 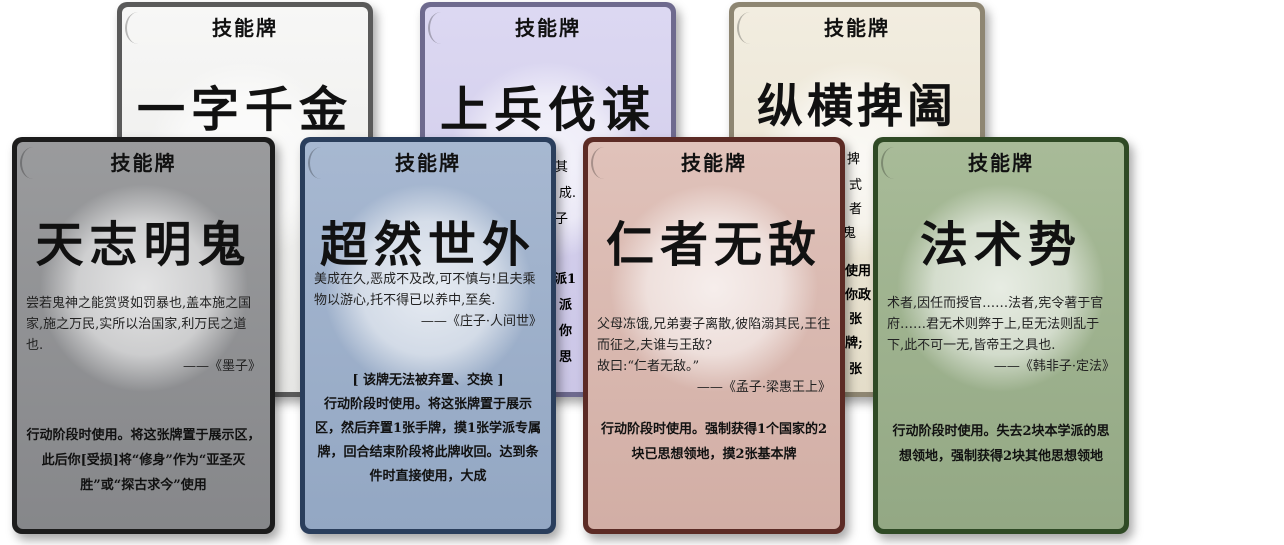 What do you see at coordinates (858, 271) in the screenshot?
I see `card-text-fragment: 使用` at bounding box center [858, 271].